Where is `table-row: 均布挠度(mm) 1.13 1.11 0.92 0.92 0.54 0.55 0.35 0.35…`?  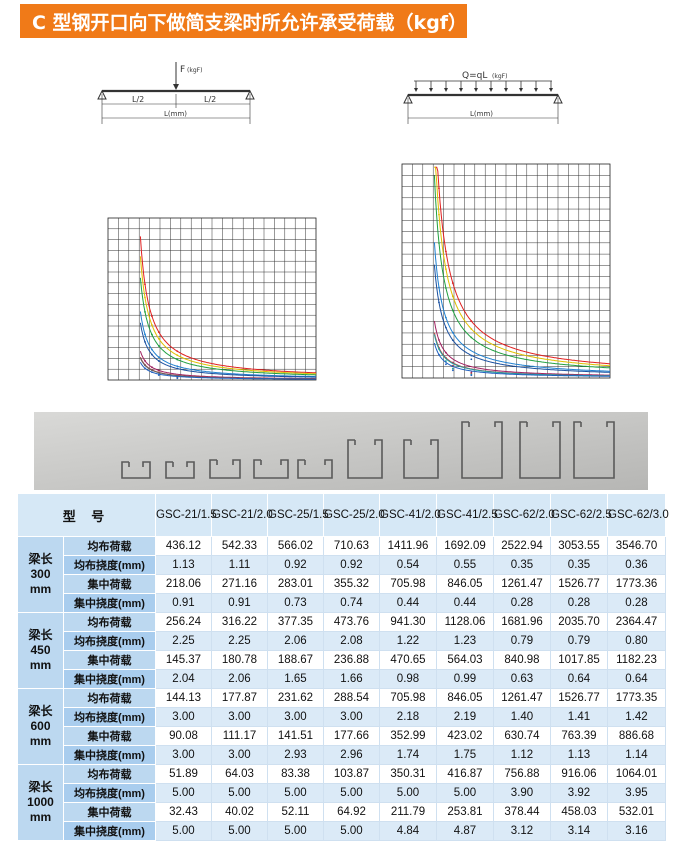
table-row: 均布挠度(mm) 1.13 1.11 0.92 0.92 0.54 0.55 0.35 0.35… is located at coordinates (342, 565).